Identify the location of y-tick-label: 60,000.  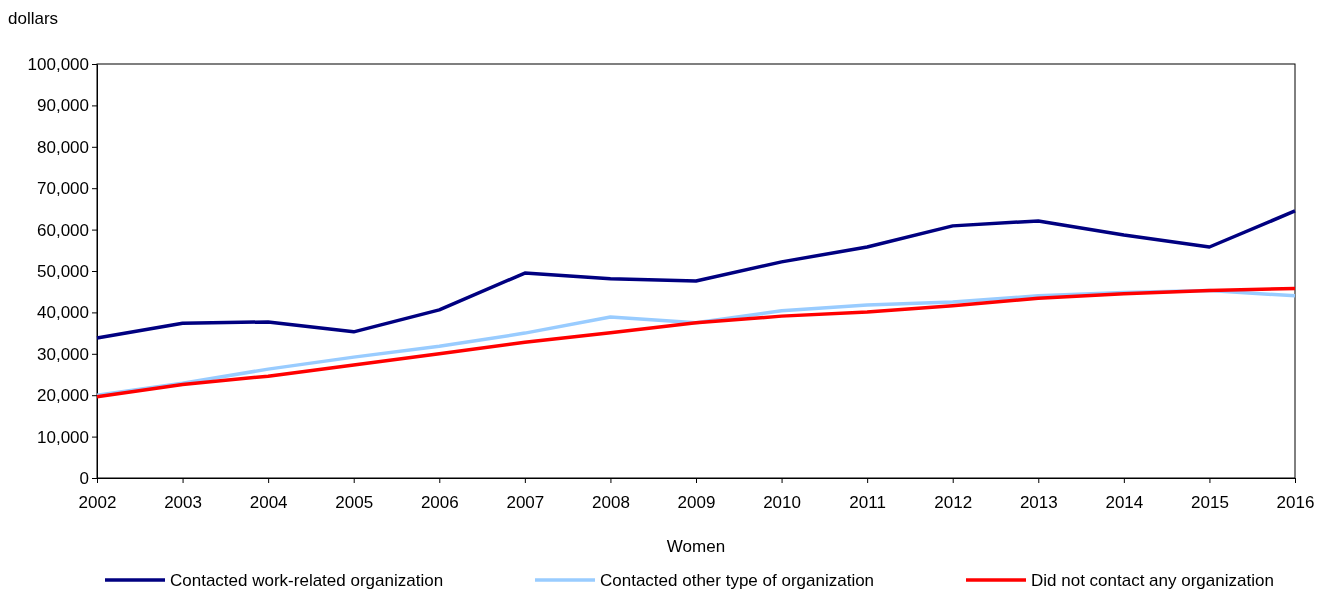
(63, 230).